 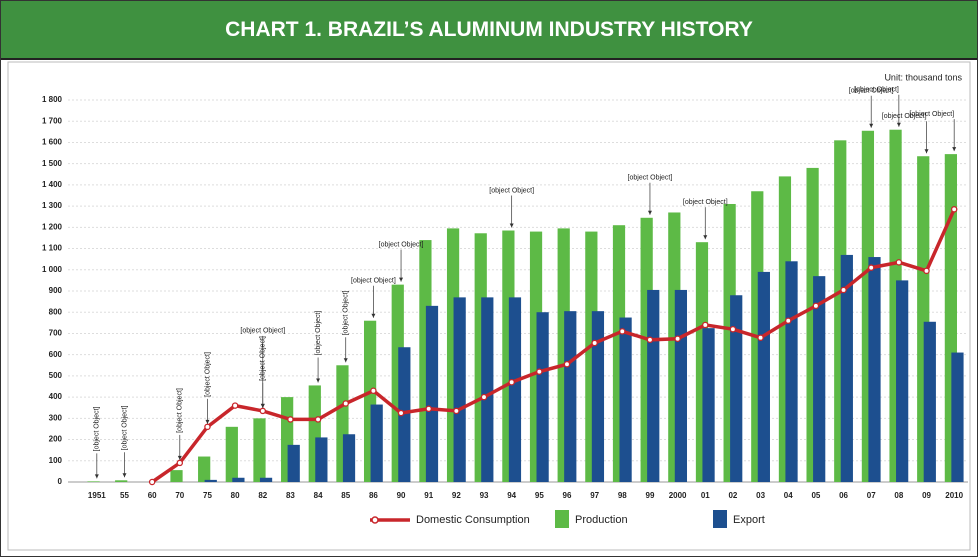 What do you see at coordinates (52, 226) in the screenshot?
I see `y-tick-label: 1 200` at bounding box center [52, 226].